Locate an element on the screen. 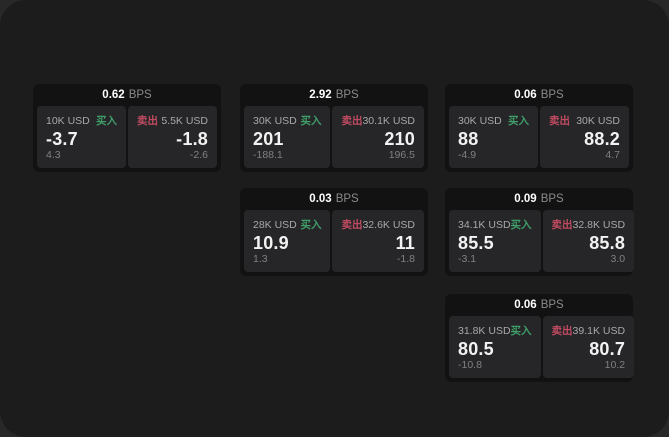 This screenshot has height=437, width=669. buy-size: 34.1K USD is located at coordinates (484, 224).